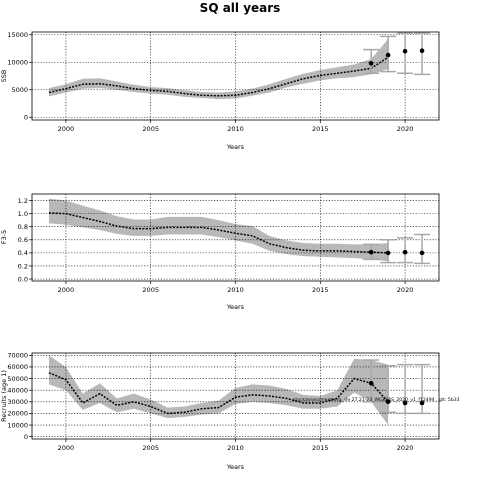 This screenshot has height=480, width=480. I want to click on y-axis-label: SSB, so click(4, 76).